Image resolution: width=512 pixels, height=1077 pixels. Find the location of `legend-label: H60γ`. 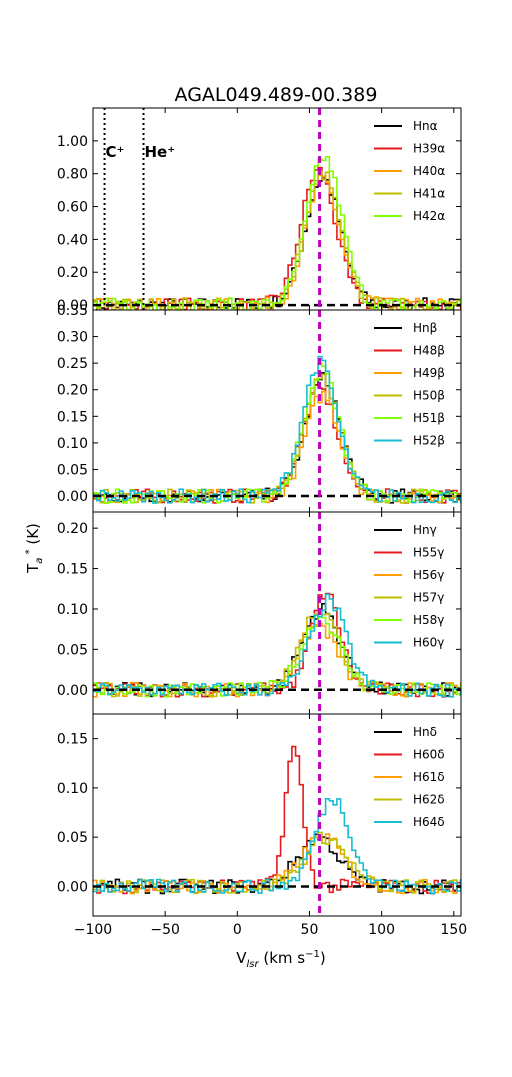

legend-label: H60γ is located at coordinates (428, 643).